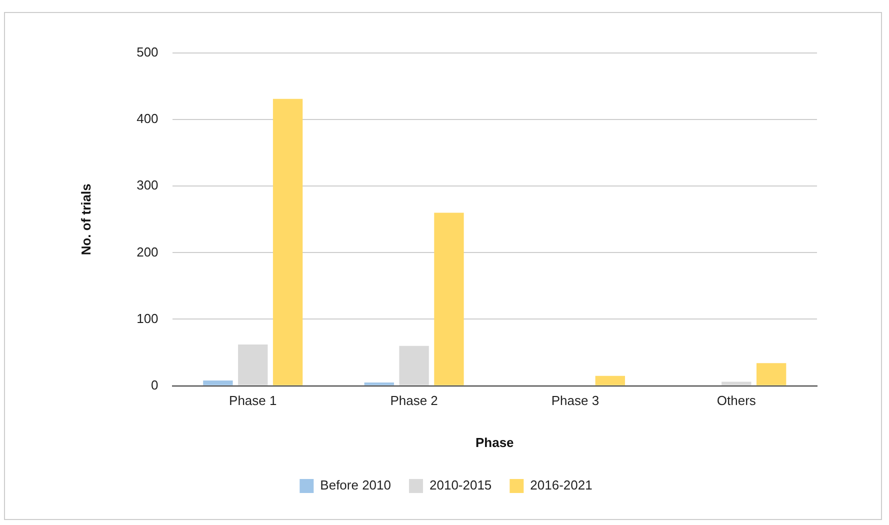  Describe the element at coordinates (461, 485) in the screenshot. I see `legend-label: 2010-2015` at that location.